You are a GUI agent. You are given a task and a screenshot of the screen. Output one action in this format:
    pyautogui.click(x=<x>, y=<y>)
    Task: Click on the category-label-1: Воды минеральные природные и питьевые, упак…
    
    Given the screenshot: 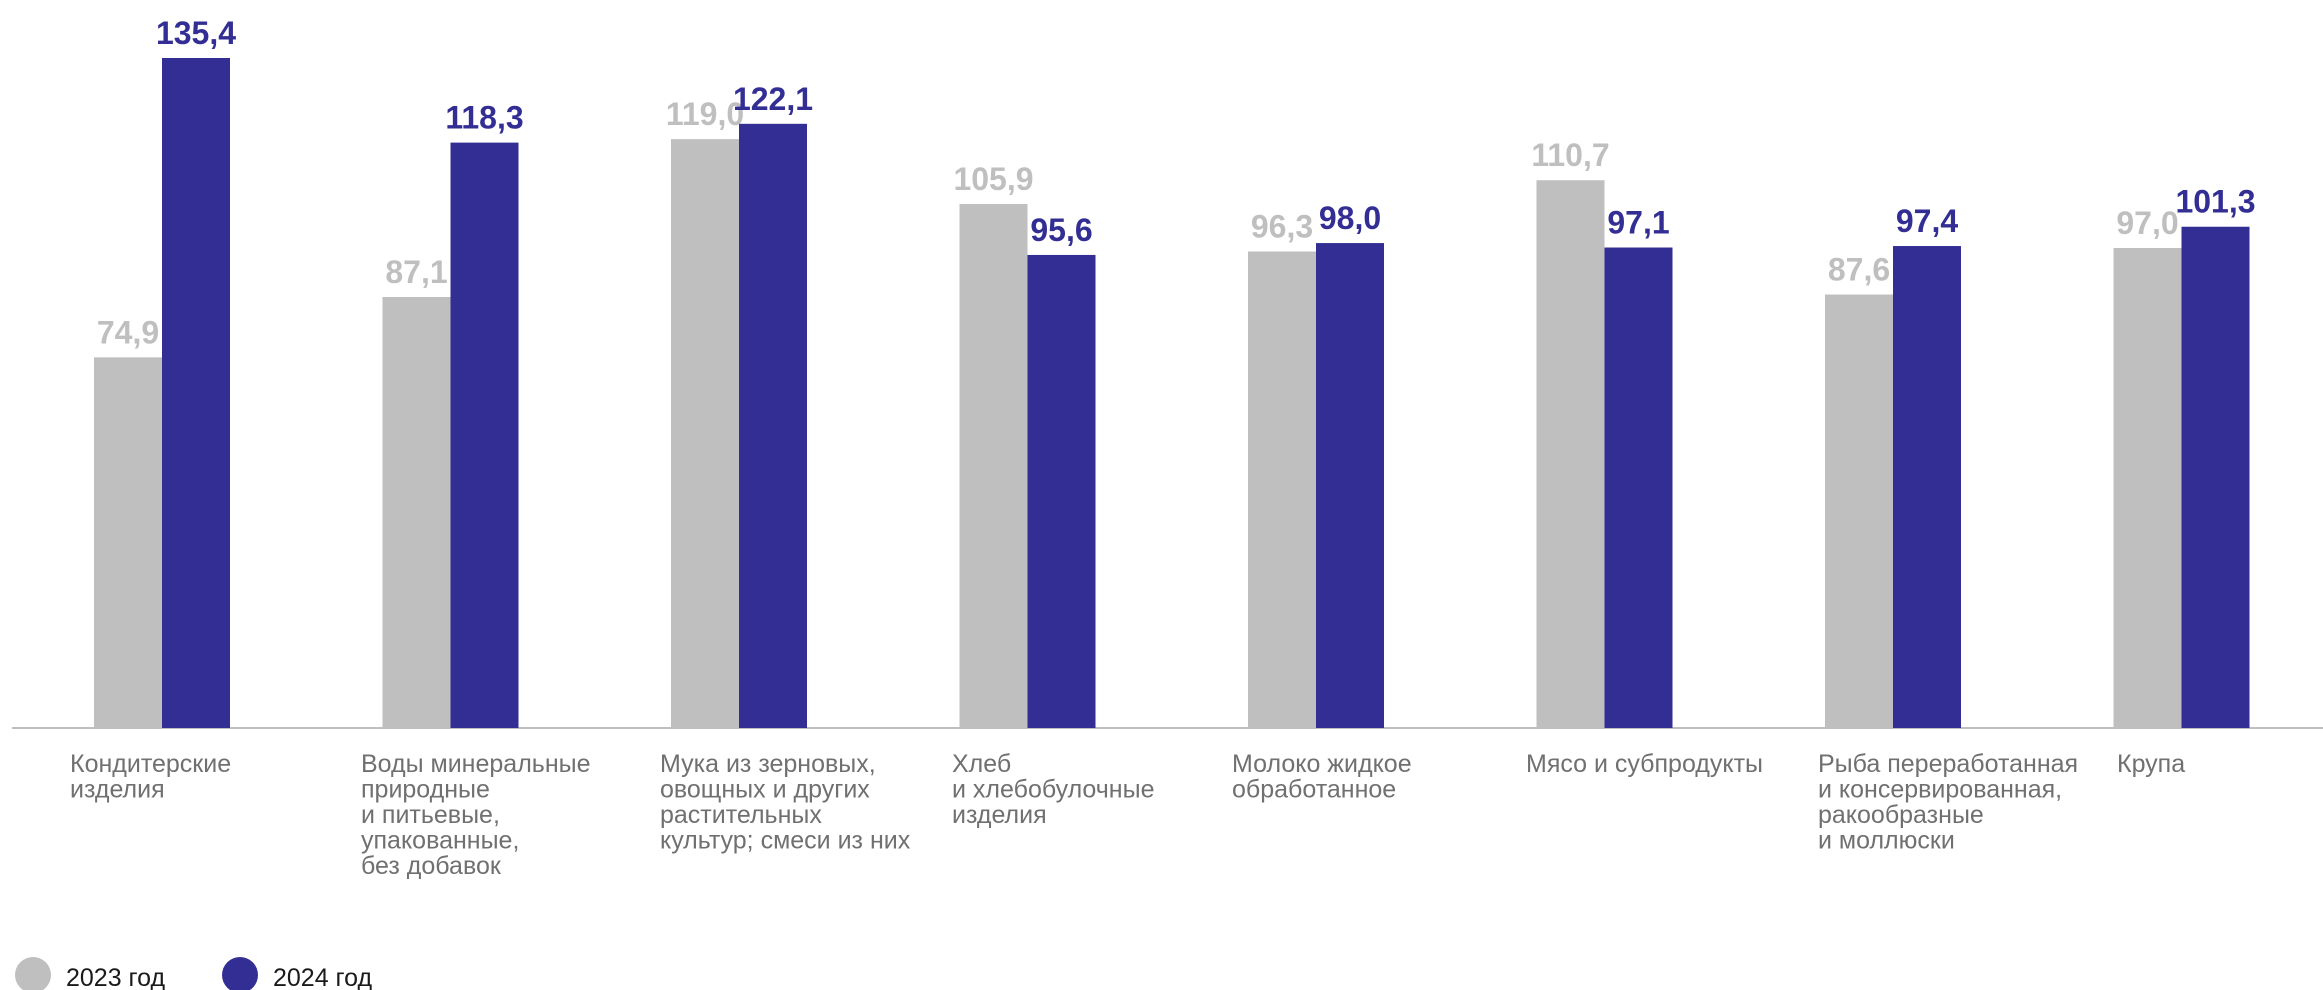 What is the action you would take?
    pyautogui.click(x=476, y=815)
    